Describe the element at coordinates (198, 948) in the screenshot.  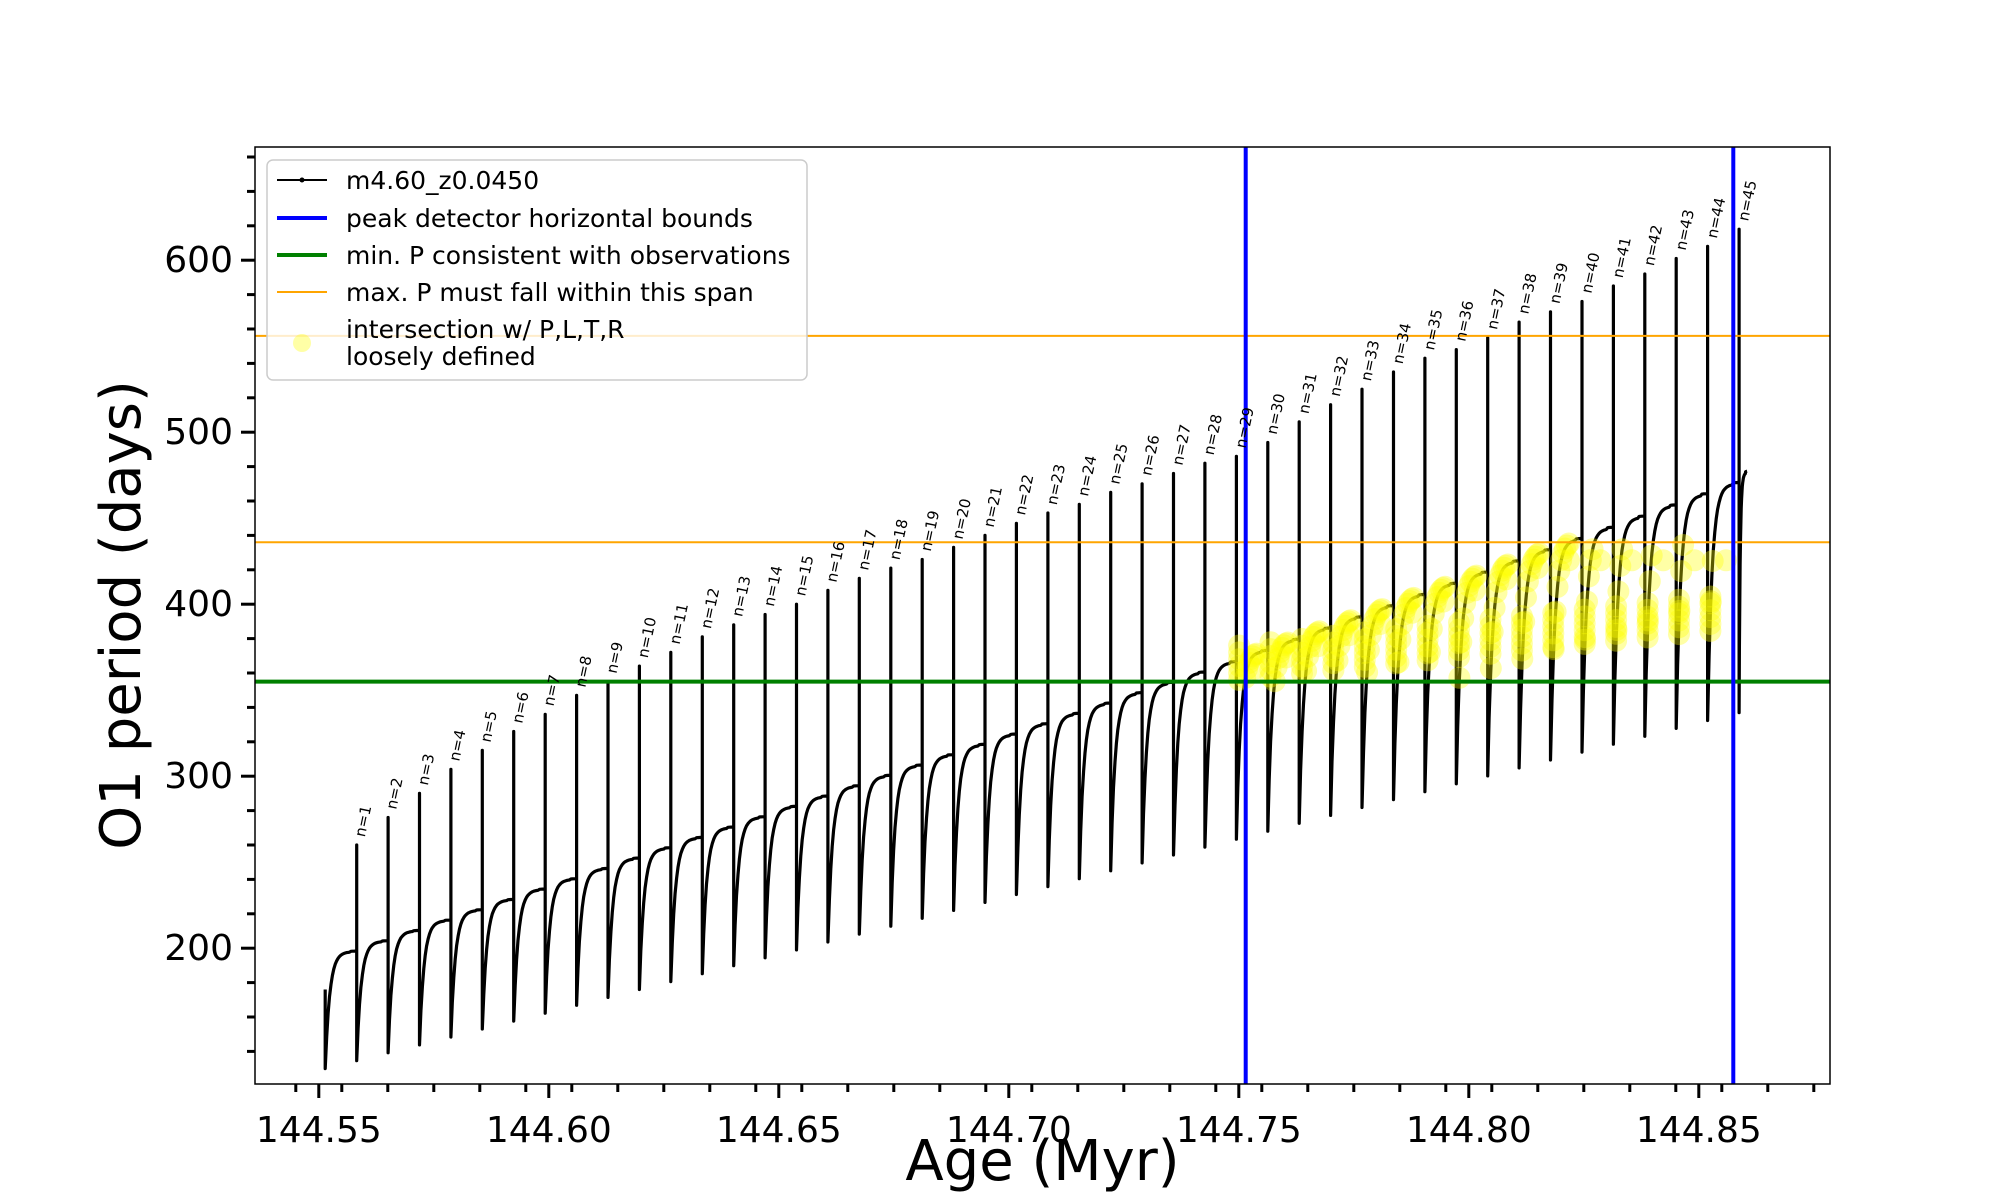
I see `y-tick-label: 200` at that location.